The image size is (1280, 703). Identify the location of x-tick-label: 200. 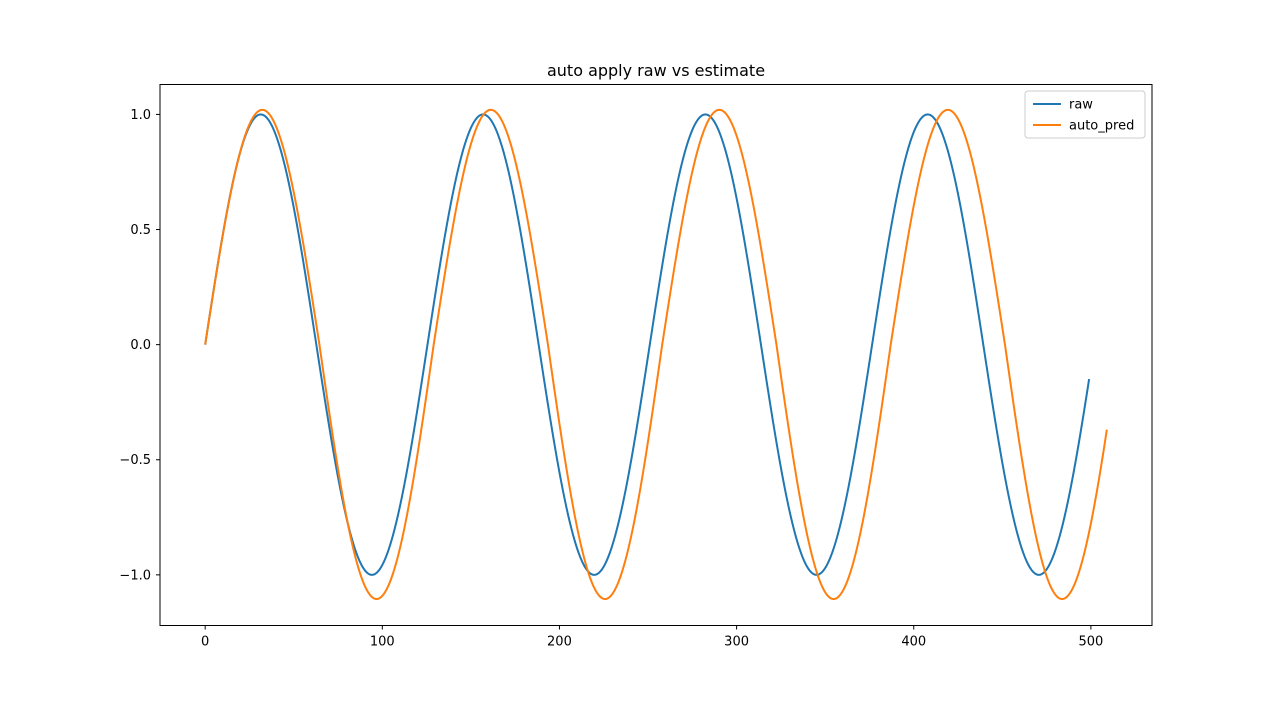
(559, 642).